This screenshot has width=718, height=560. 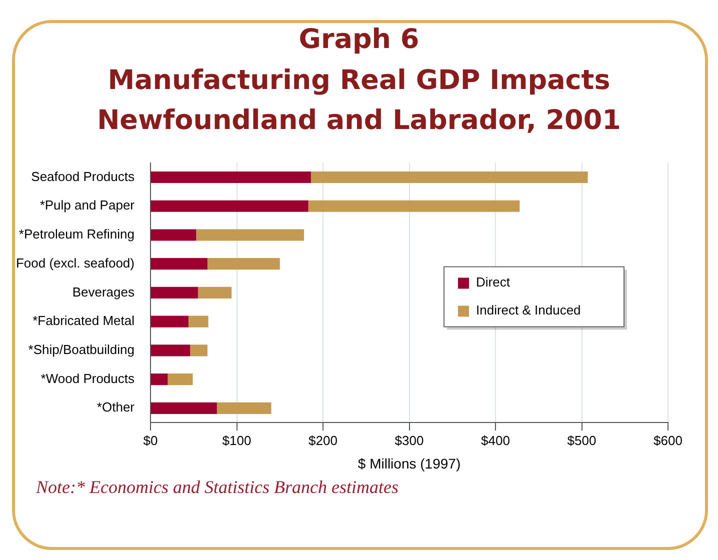 I want to click on y-tick-label: *Petroleum Refining, so click(x=76, y=234).